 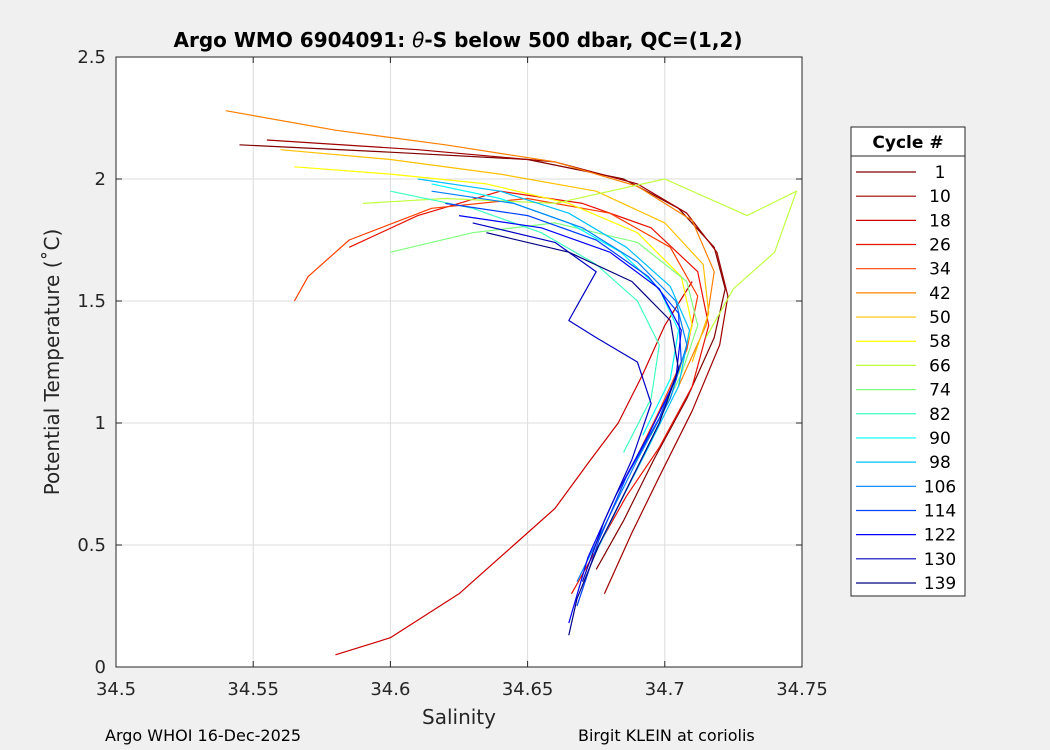 What do you see at coordinates (907, 143) in the screenshot?
I see `legend-title: Cycle #` at bounding box center [907, 143].